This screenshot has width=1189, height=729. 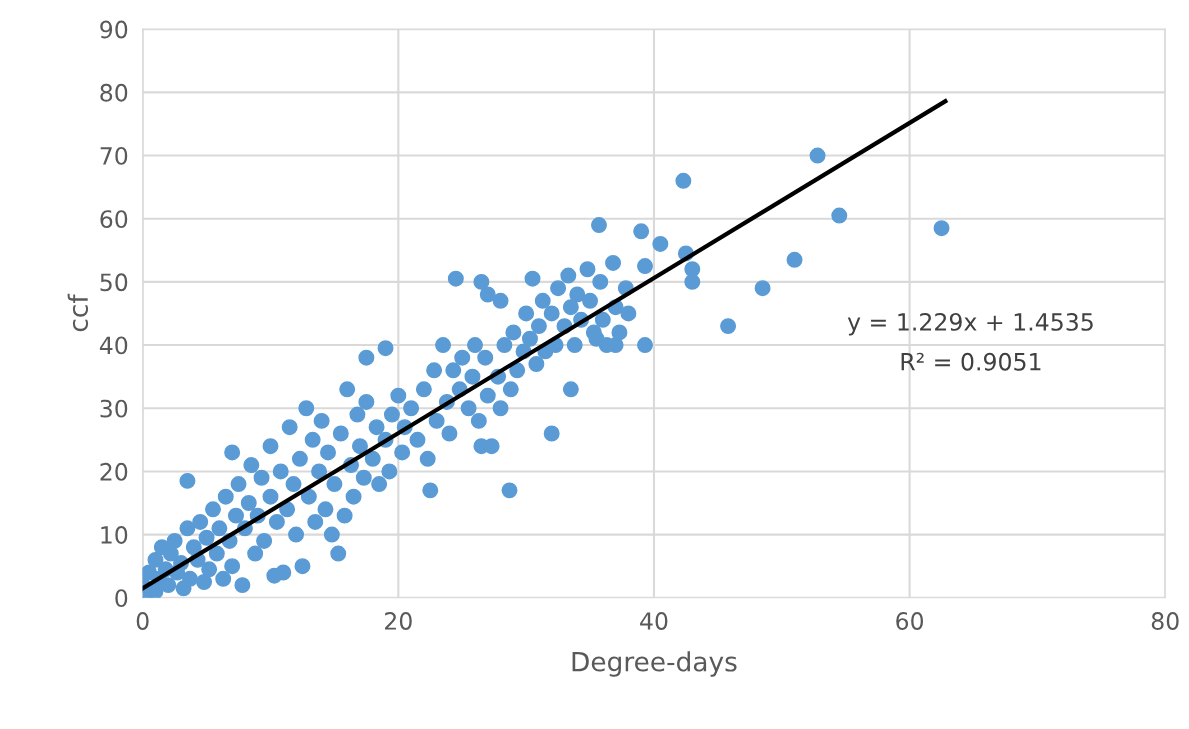 What do you see at coordinates (114, 471) in the screenshot?
I see `y-tick-label: 20` at bounding box center [114, 471].